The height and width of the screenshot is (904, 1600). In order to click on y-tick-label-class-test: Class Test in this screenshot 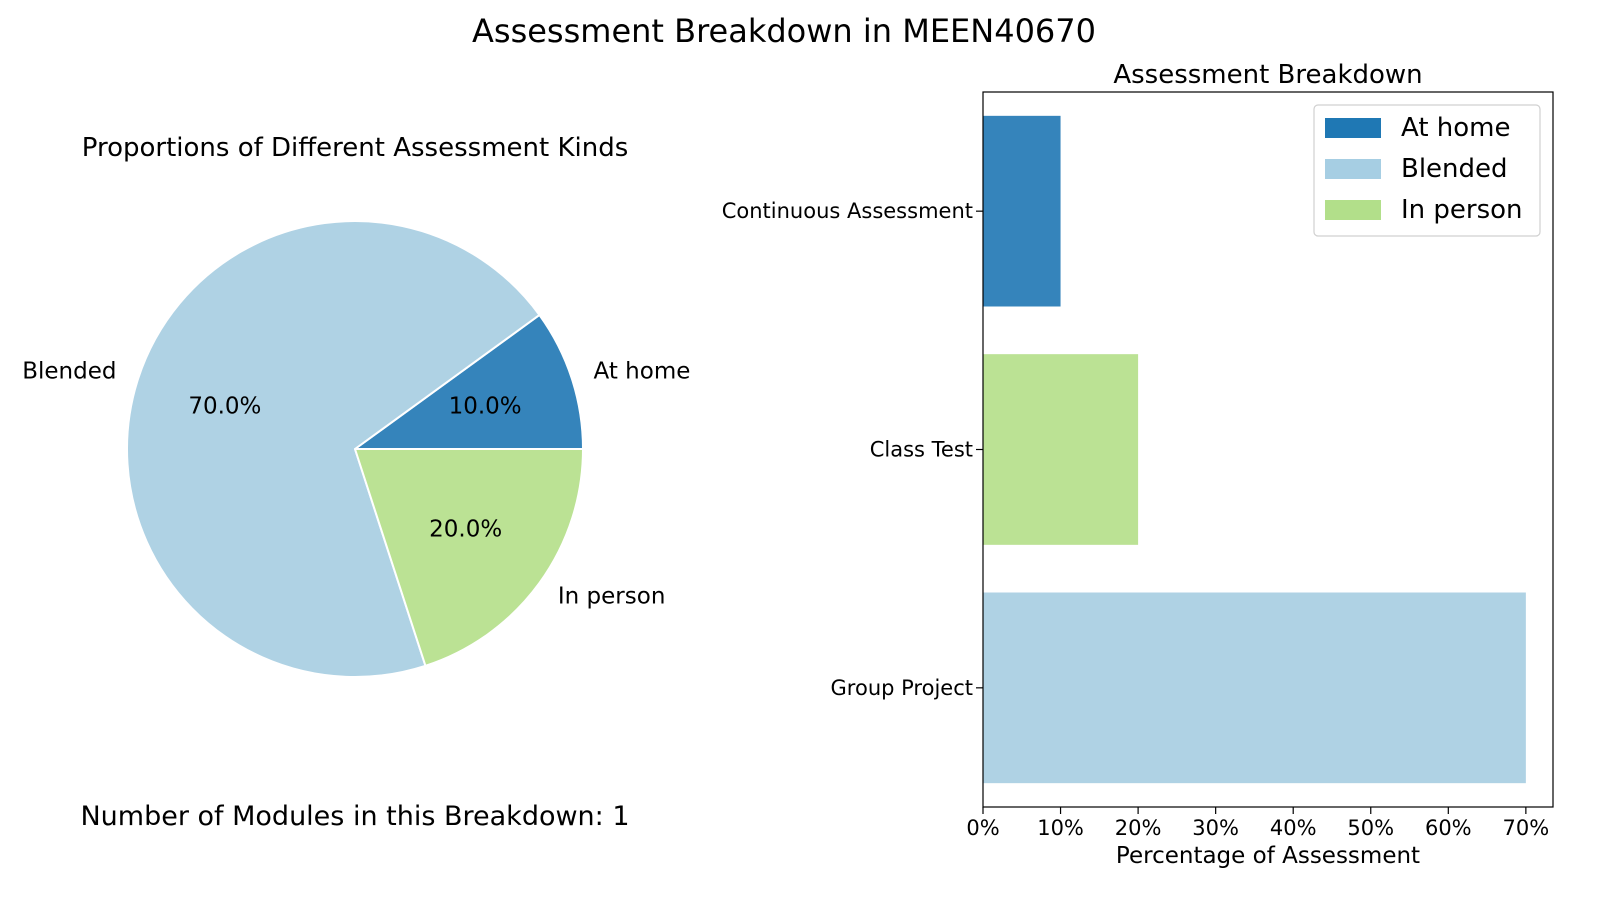, I will do `click(921, 450)`.